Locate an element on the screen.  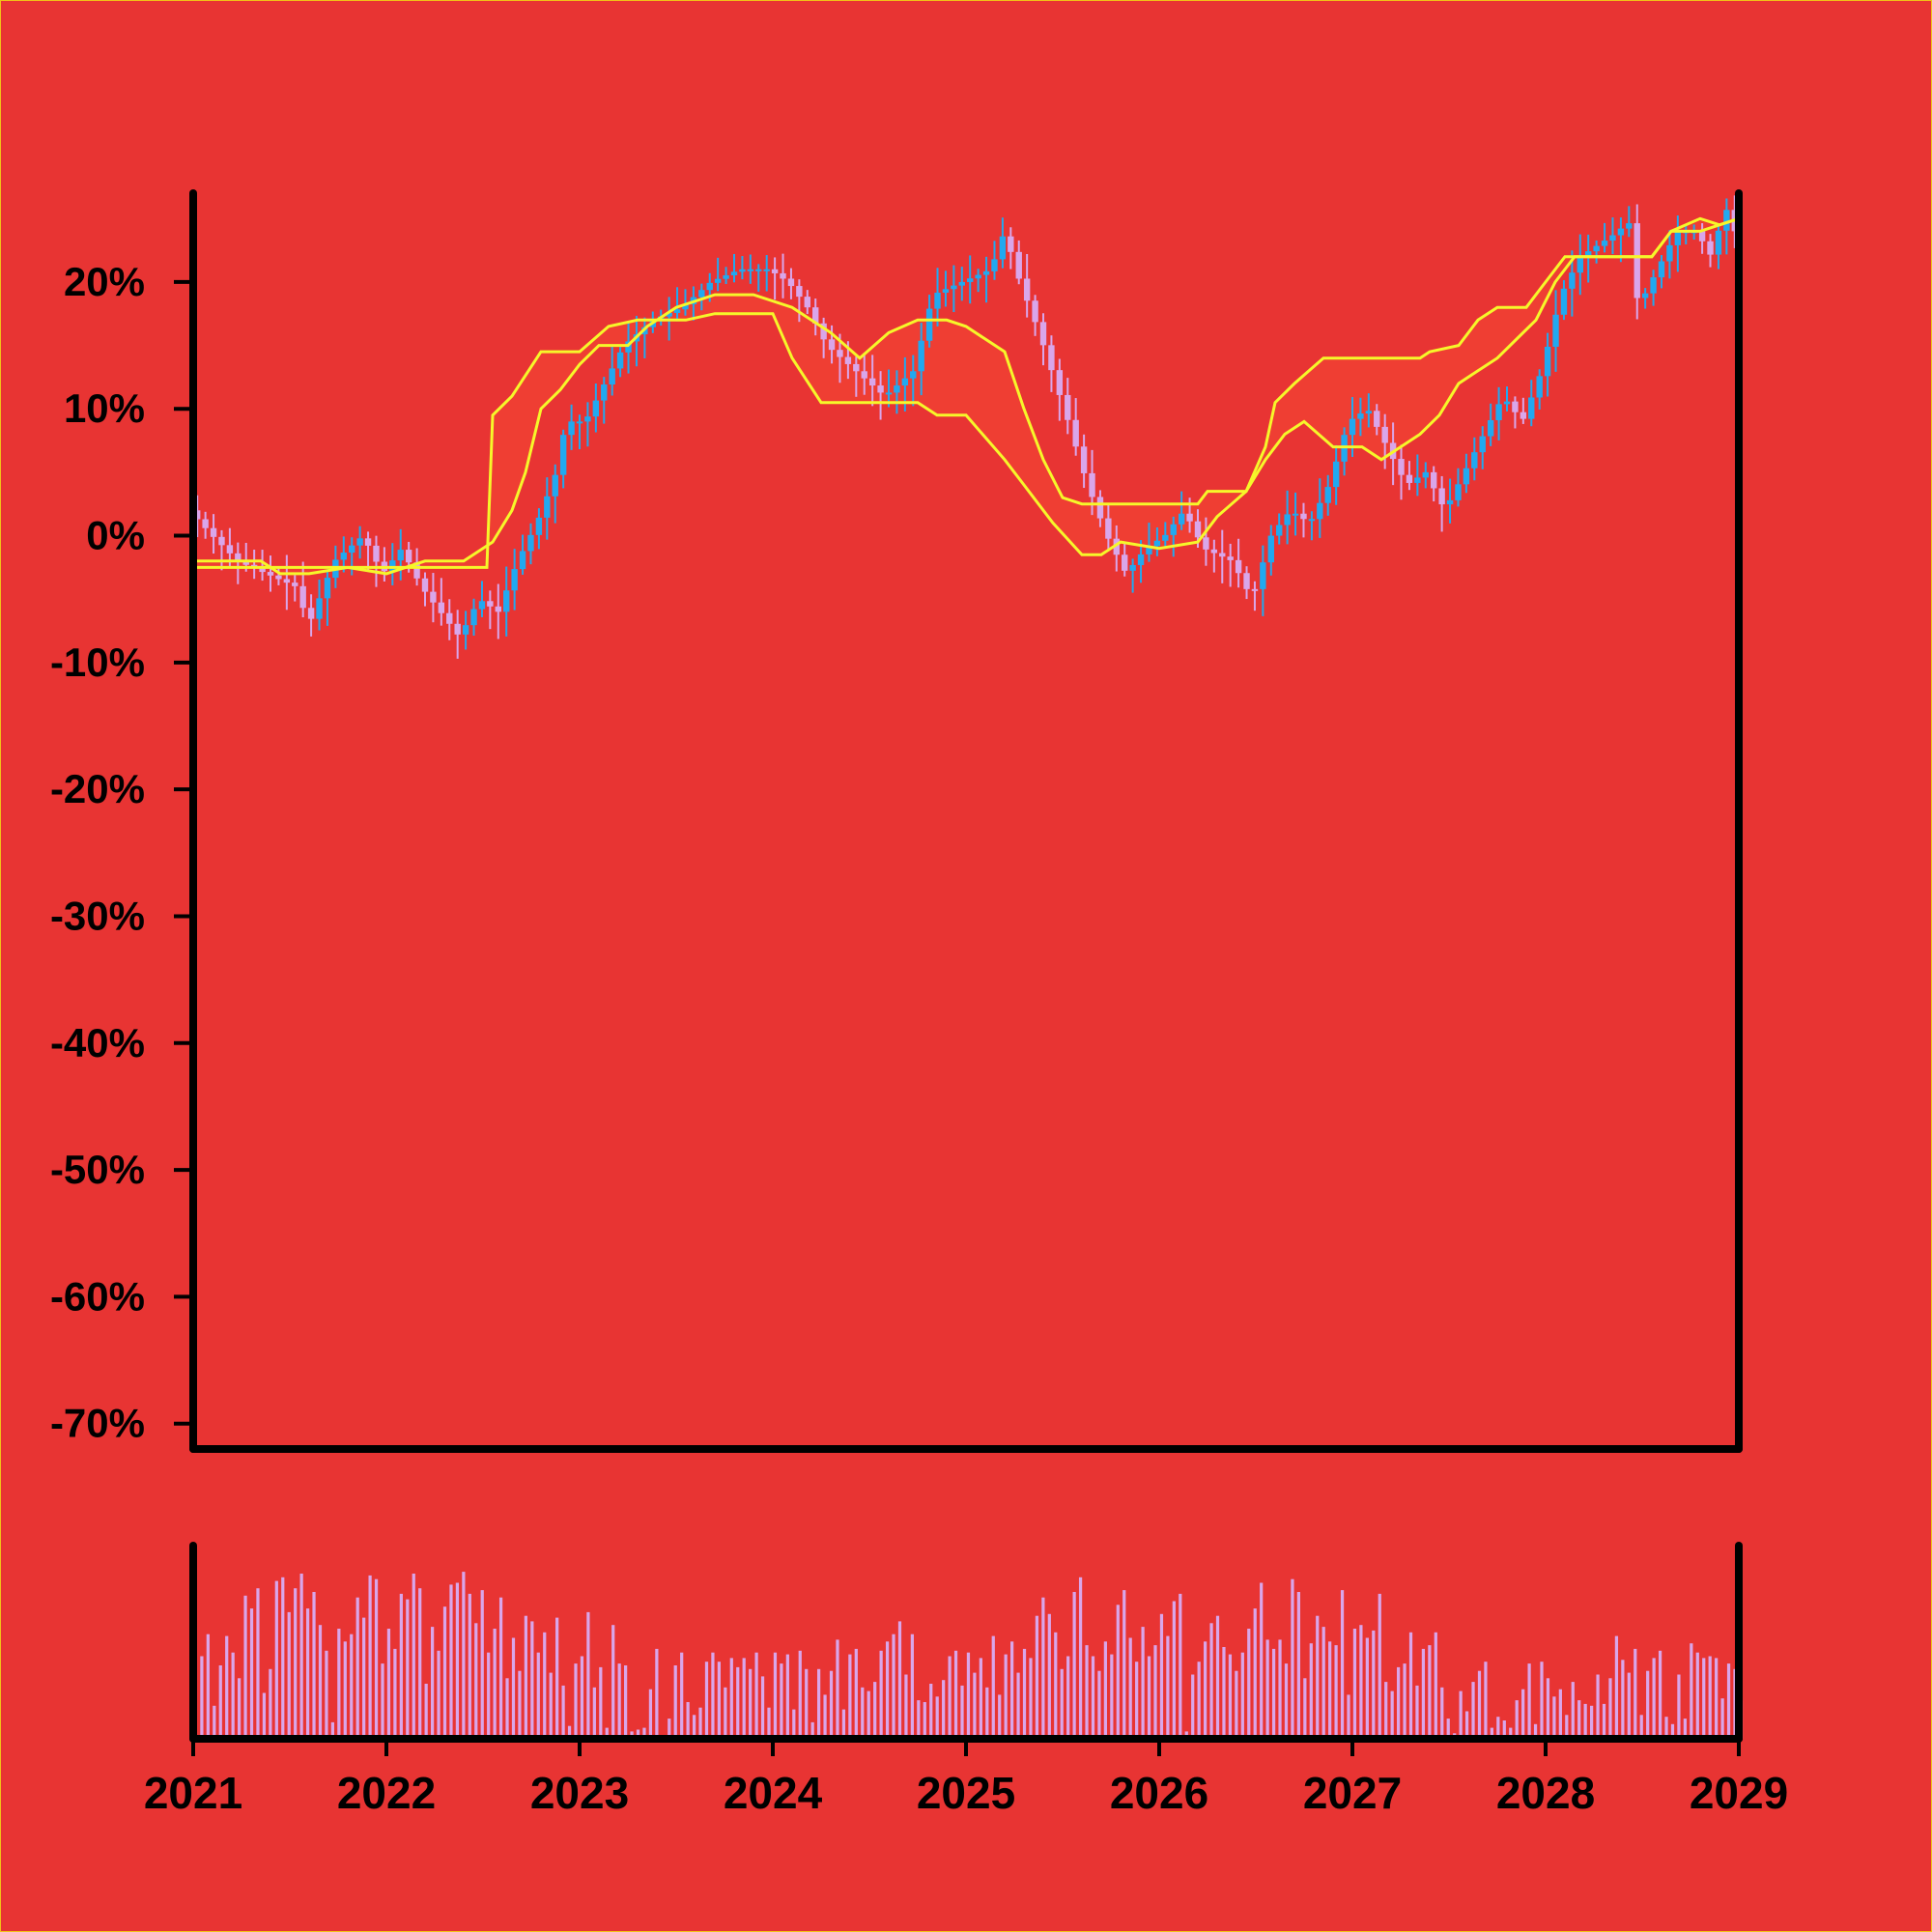
volume-bars is located at coordinates (972, 1655).